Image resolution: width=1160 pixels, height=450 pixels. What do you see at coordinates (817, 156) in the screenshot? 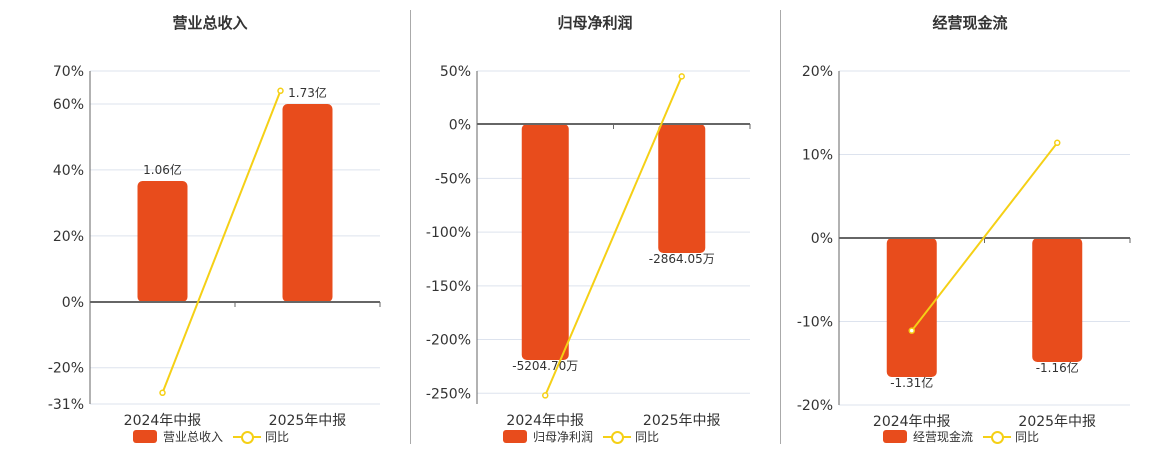
I see `svg-text: 10%` at bounding box center [817, 156].